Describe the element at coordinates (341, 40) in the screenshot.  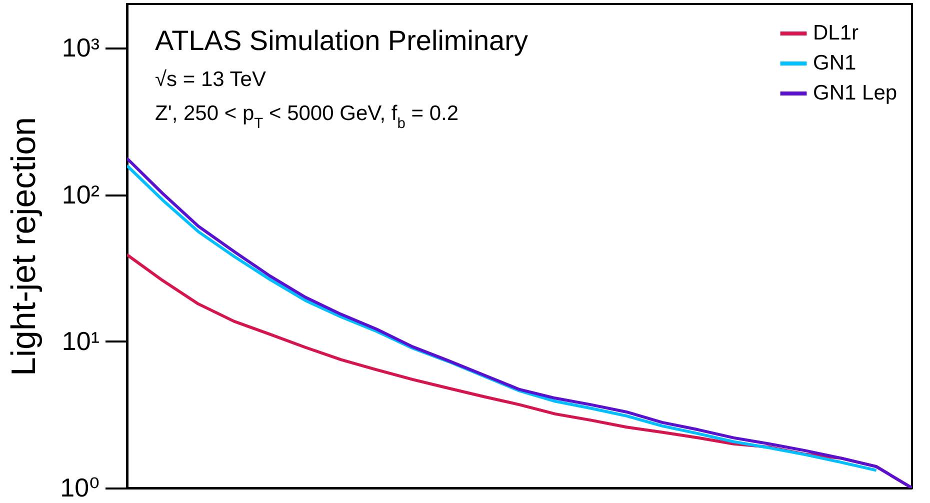
I see `text: ATLAS Simulation Preliminary` at that location.